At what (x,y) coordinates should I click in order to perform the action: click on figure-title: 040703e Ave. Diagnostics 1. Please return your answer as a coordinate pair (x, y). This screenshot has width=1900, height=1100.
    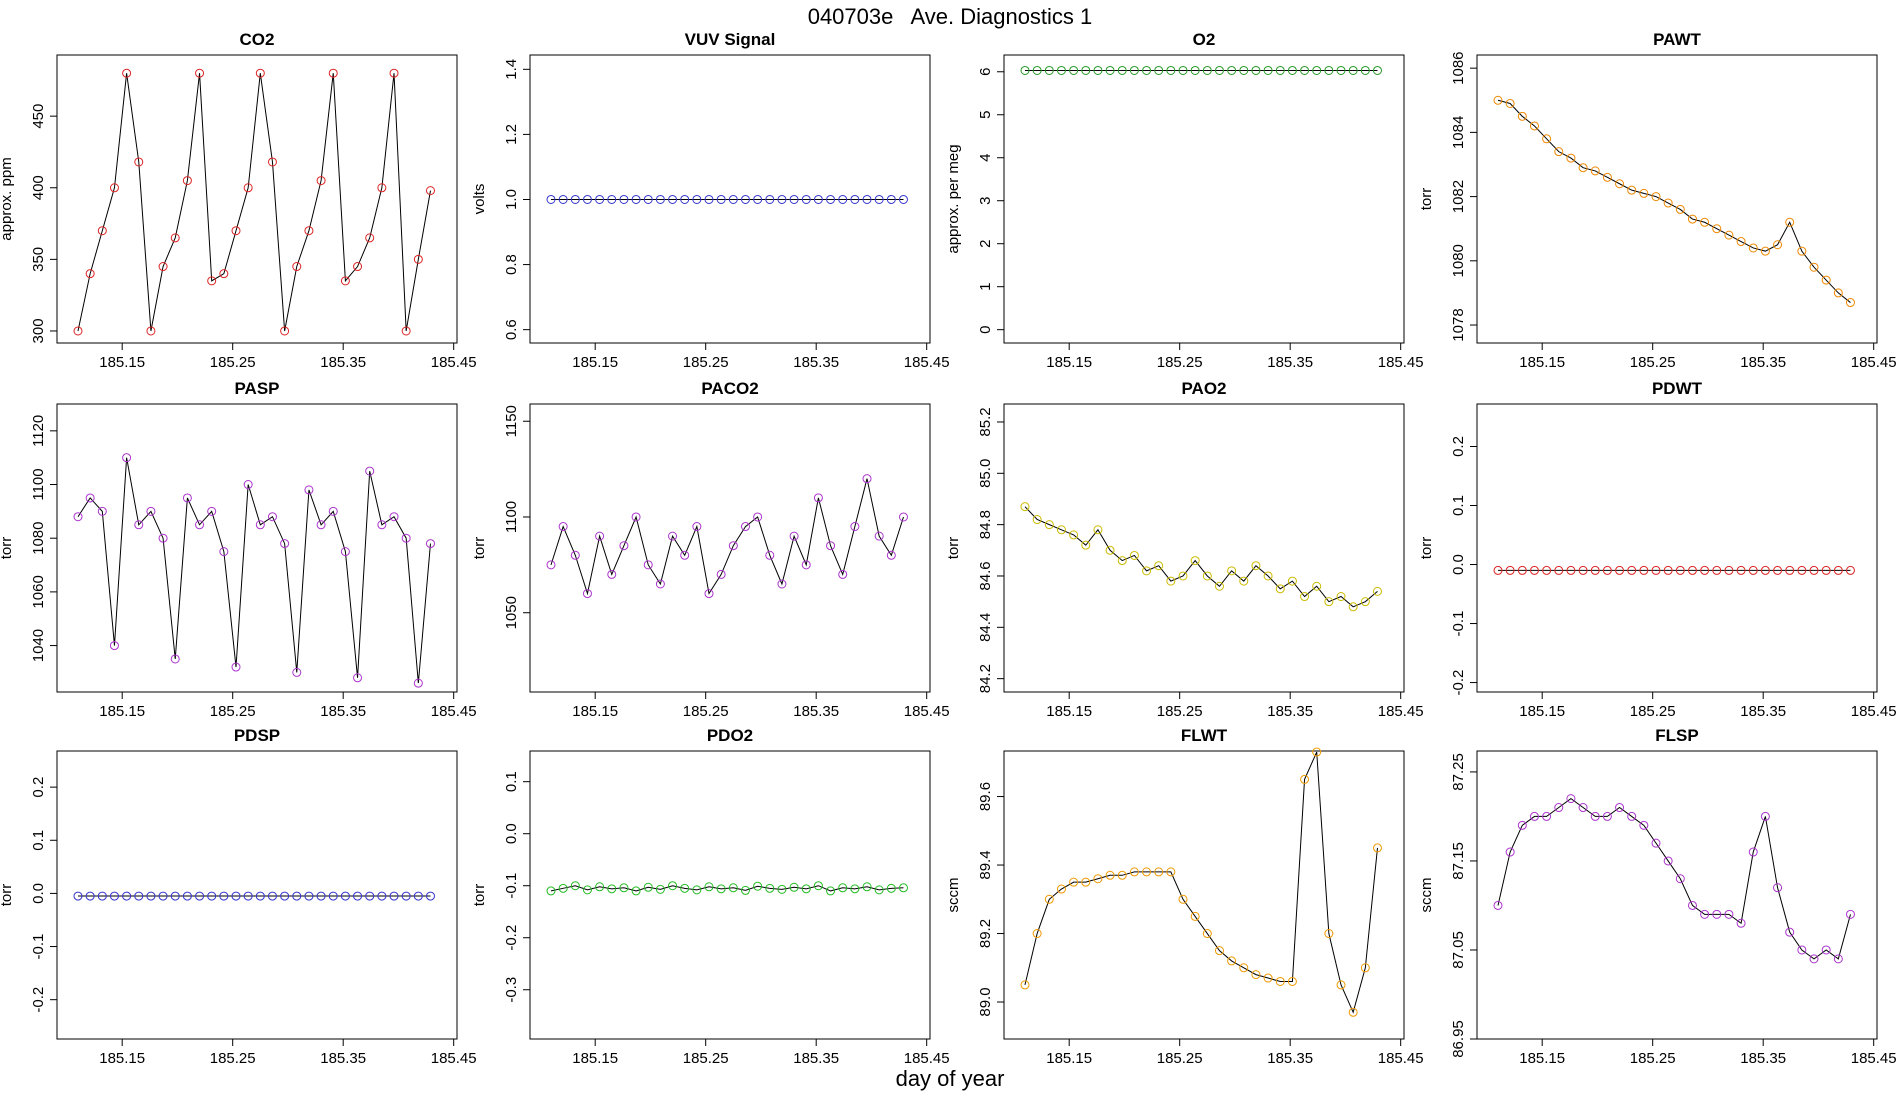
    Looking at the image, I should click on (950, 16).